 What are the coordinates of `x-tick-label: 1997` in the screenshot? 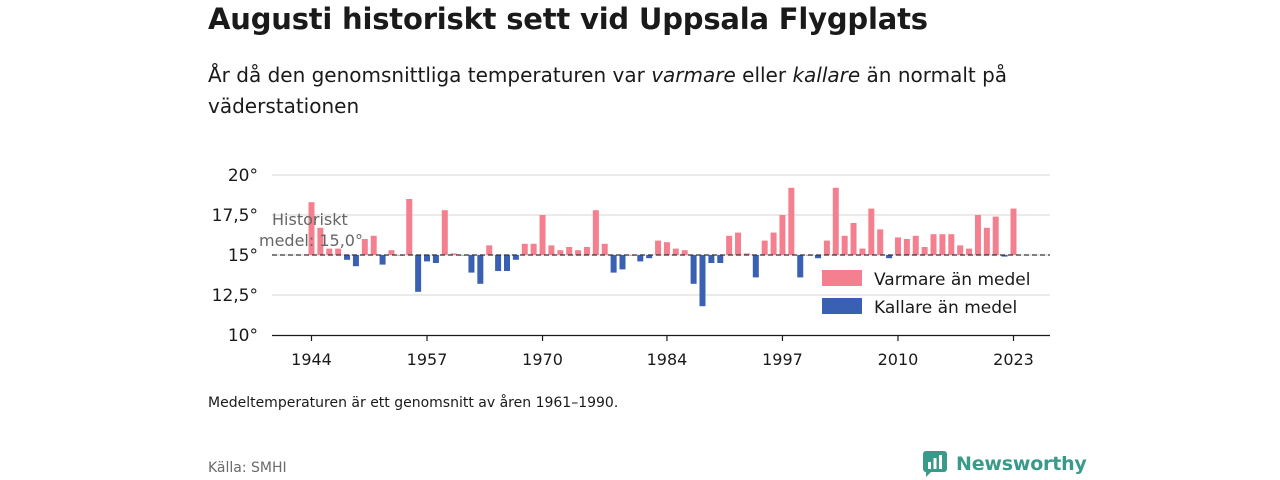 It's located at (782, 359).